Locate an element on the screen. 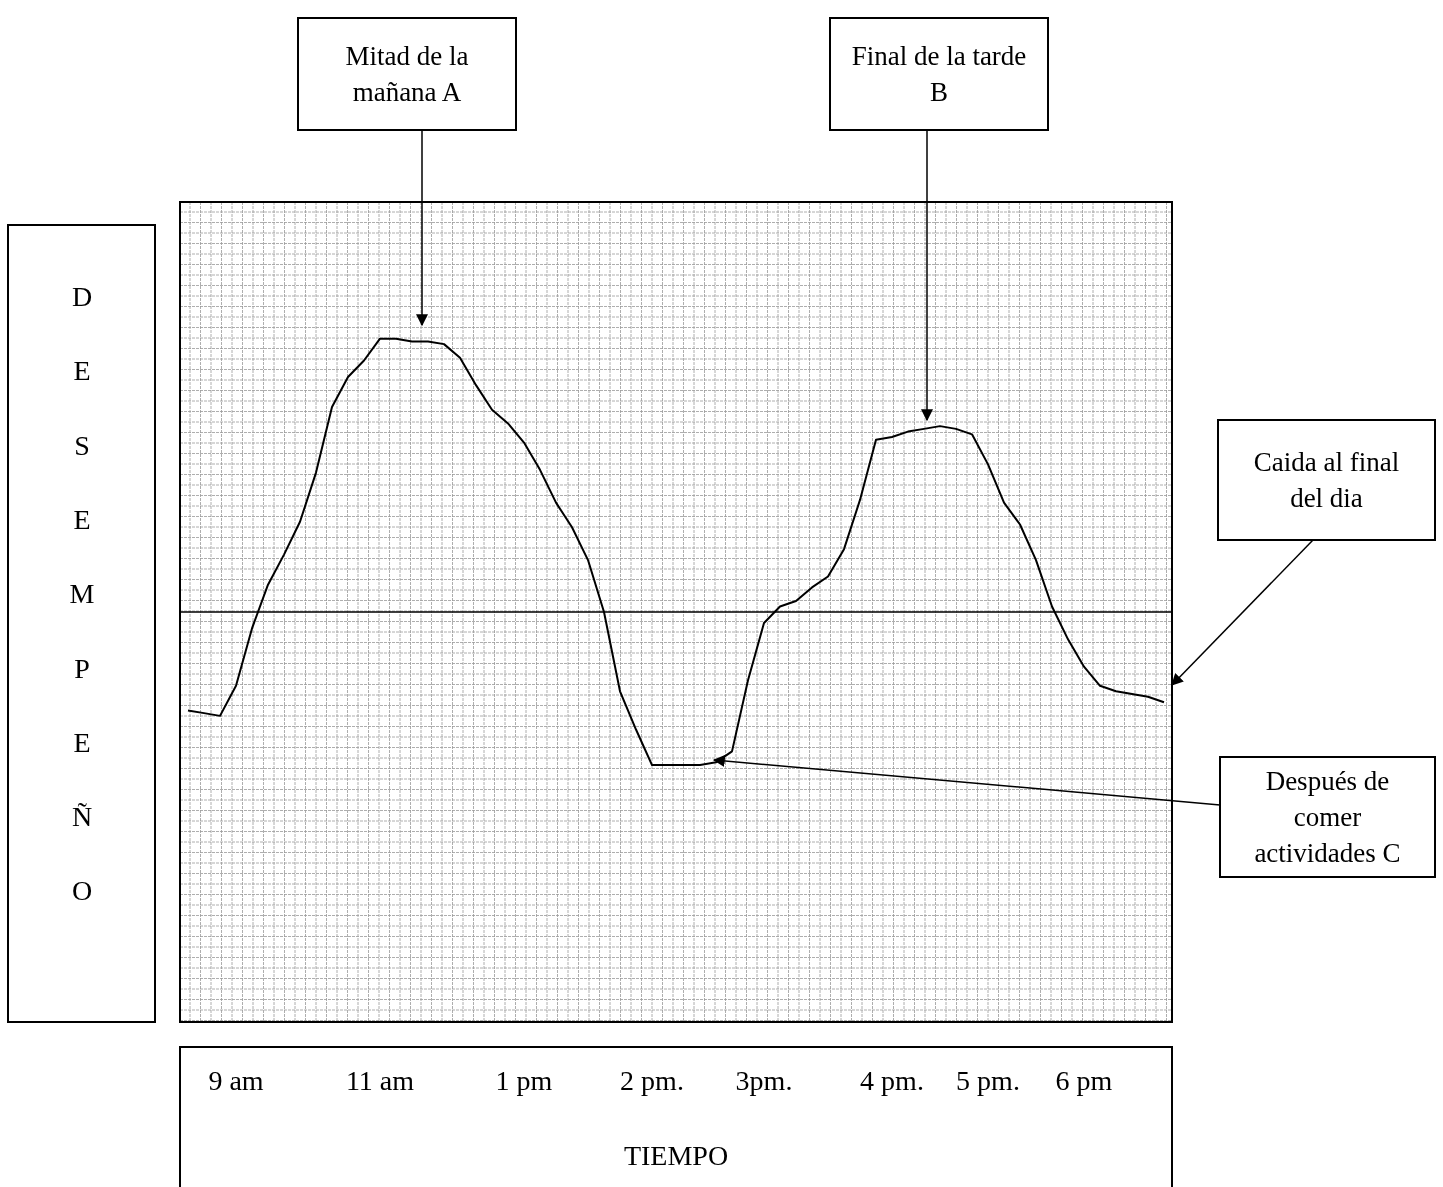  x-axis-title: TIEMPO is located at coordinates (676, 1155).